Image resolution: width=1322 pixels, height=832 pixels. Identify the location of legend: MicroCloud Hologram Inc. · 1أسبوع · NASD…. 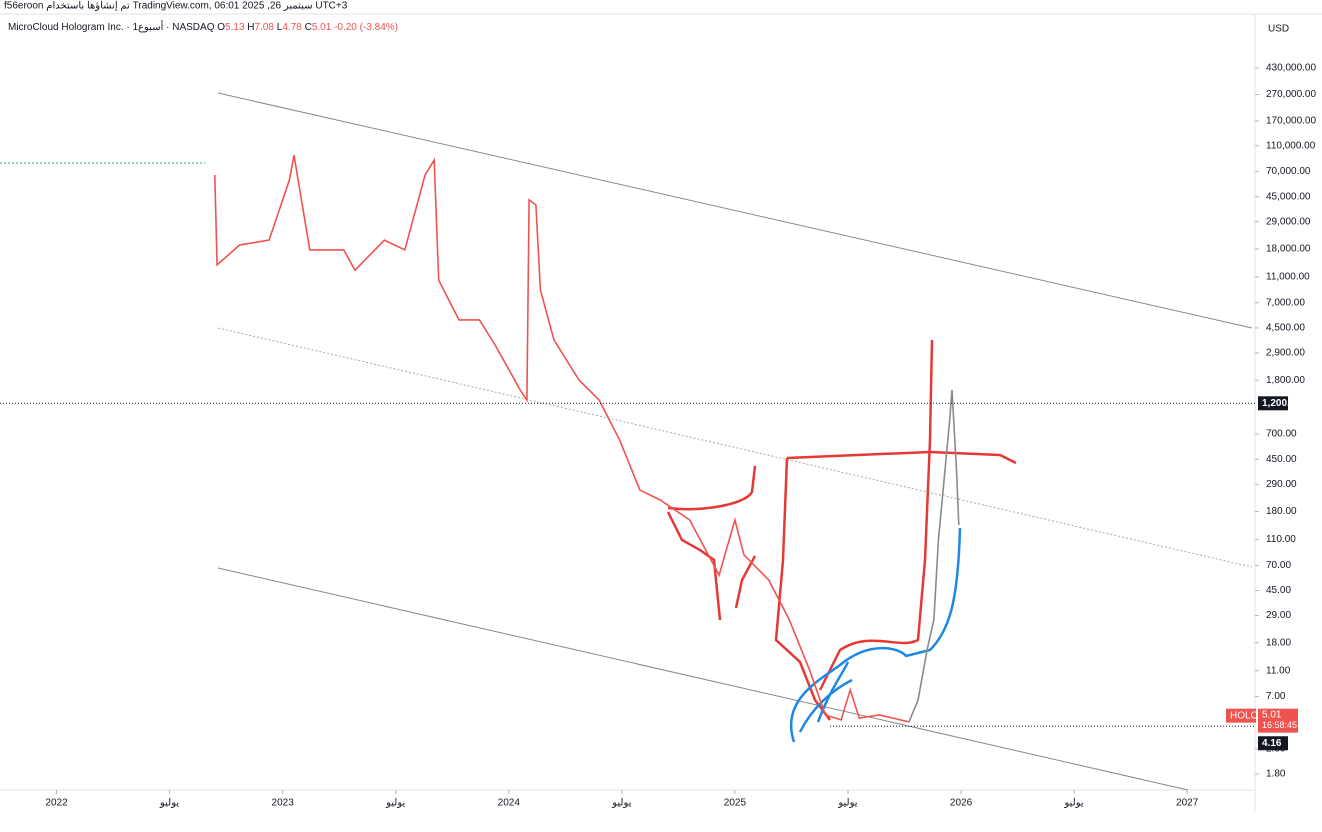
(203, 26).